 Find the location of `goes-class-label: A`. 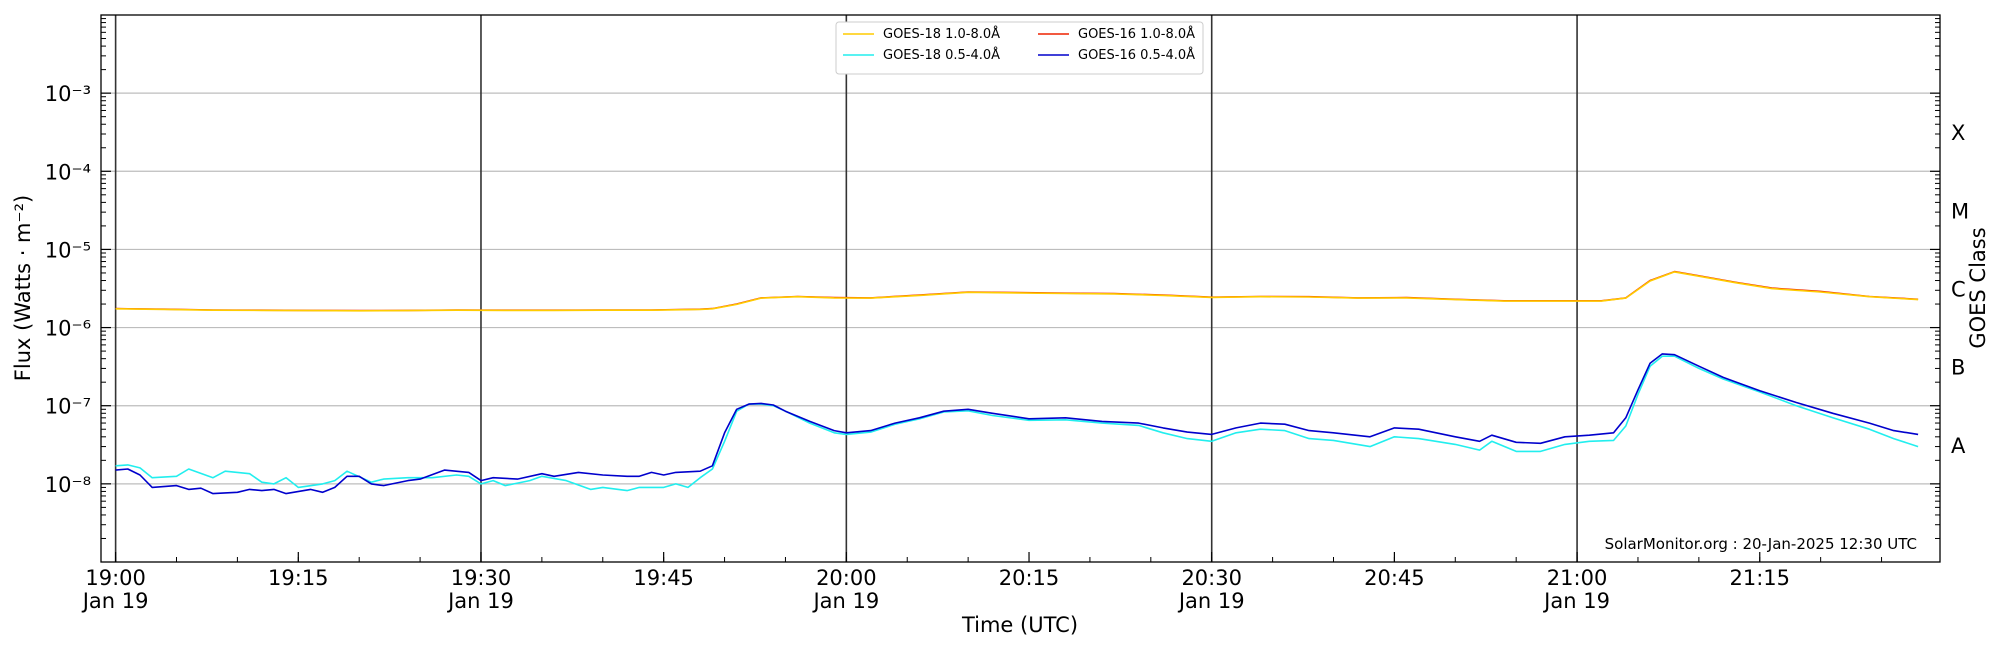

goes-class-label: A is located at coordinates (1958, 446).